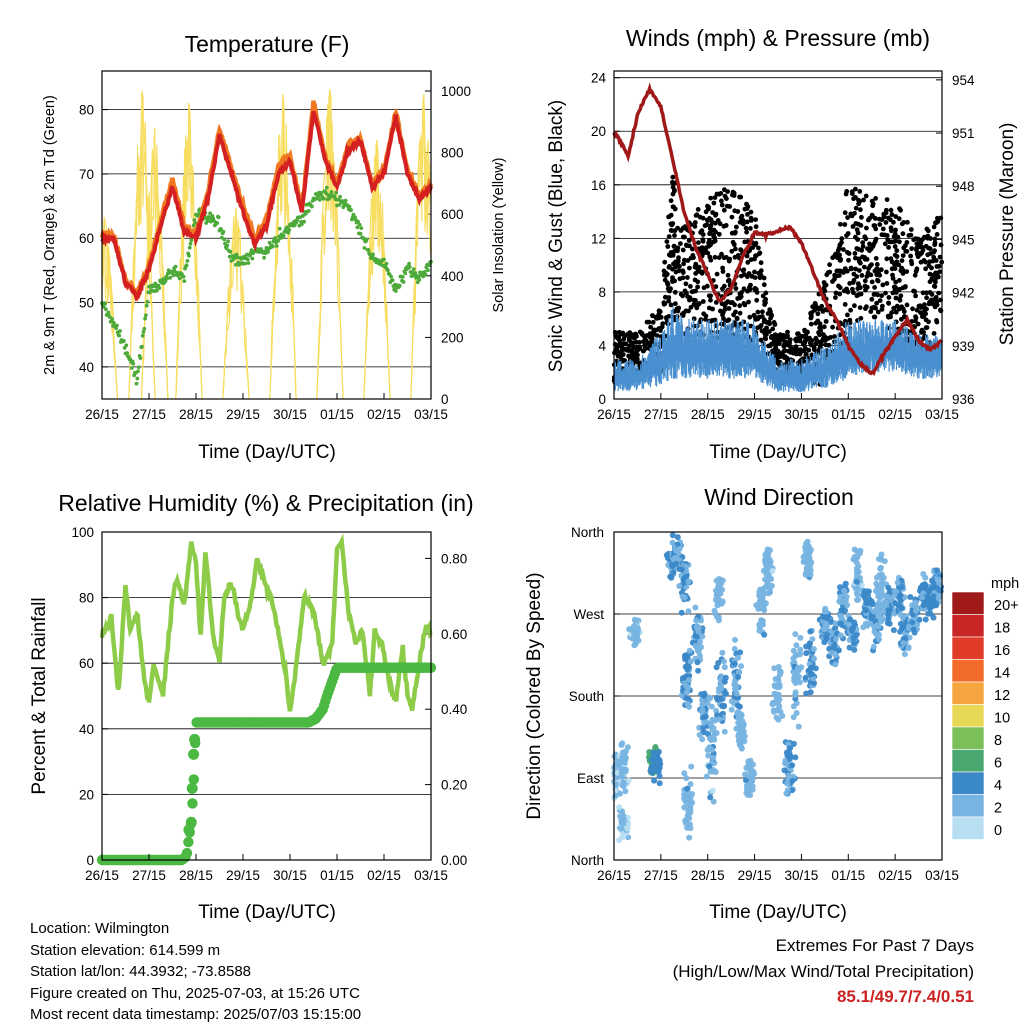 This screenshot has height=1029, width=1024. Describe the element at coordinates (614, 875) in the screenshot. I see `x-tick-label: 26/15` at that location.